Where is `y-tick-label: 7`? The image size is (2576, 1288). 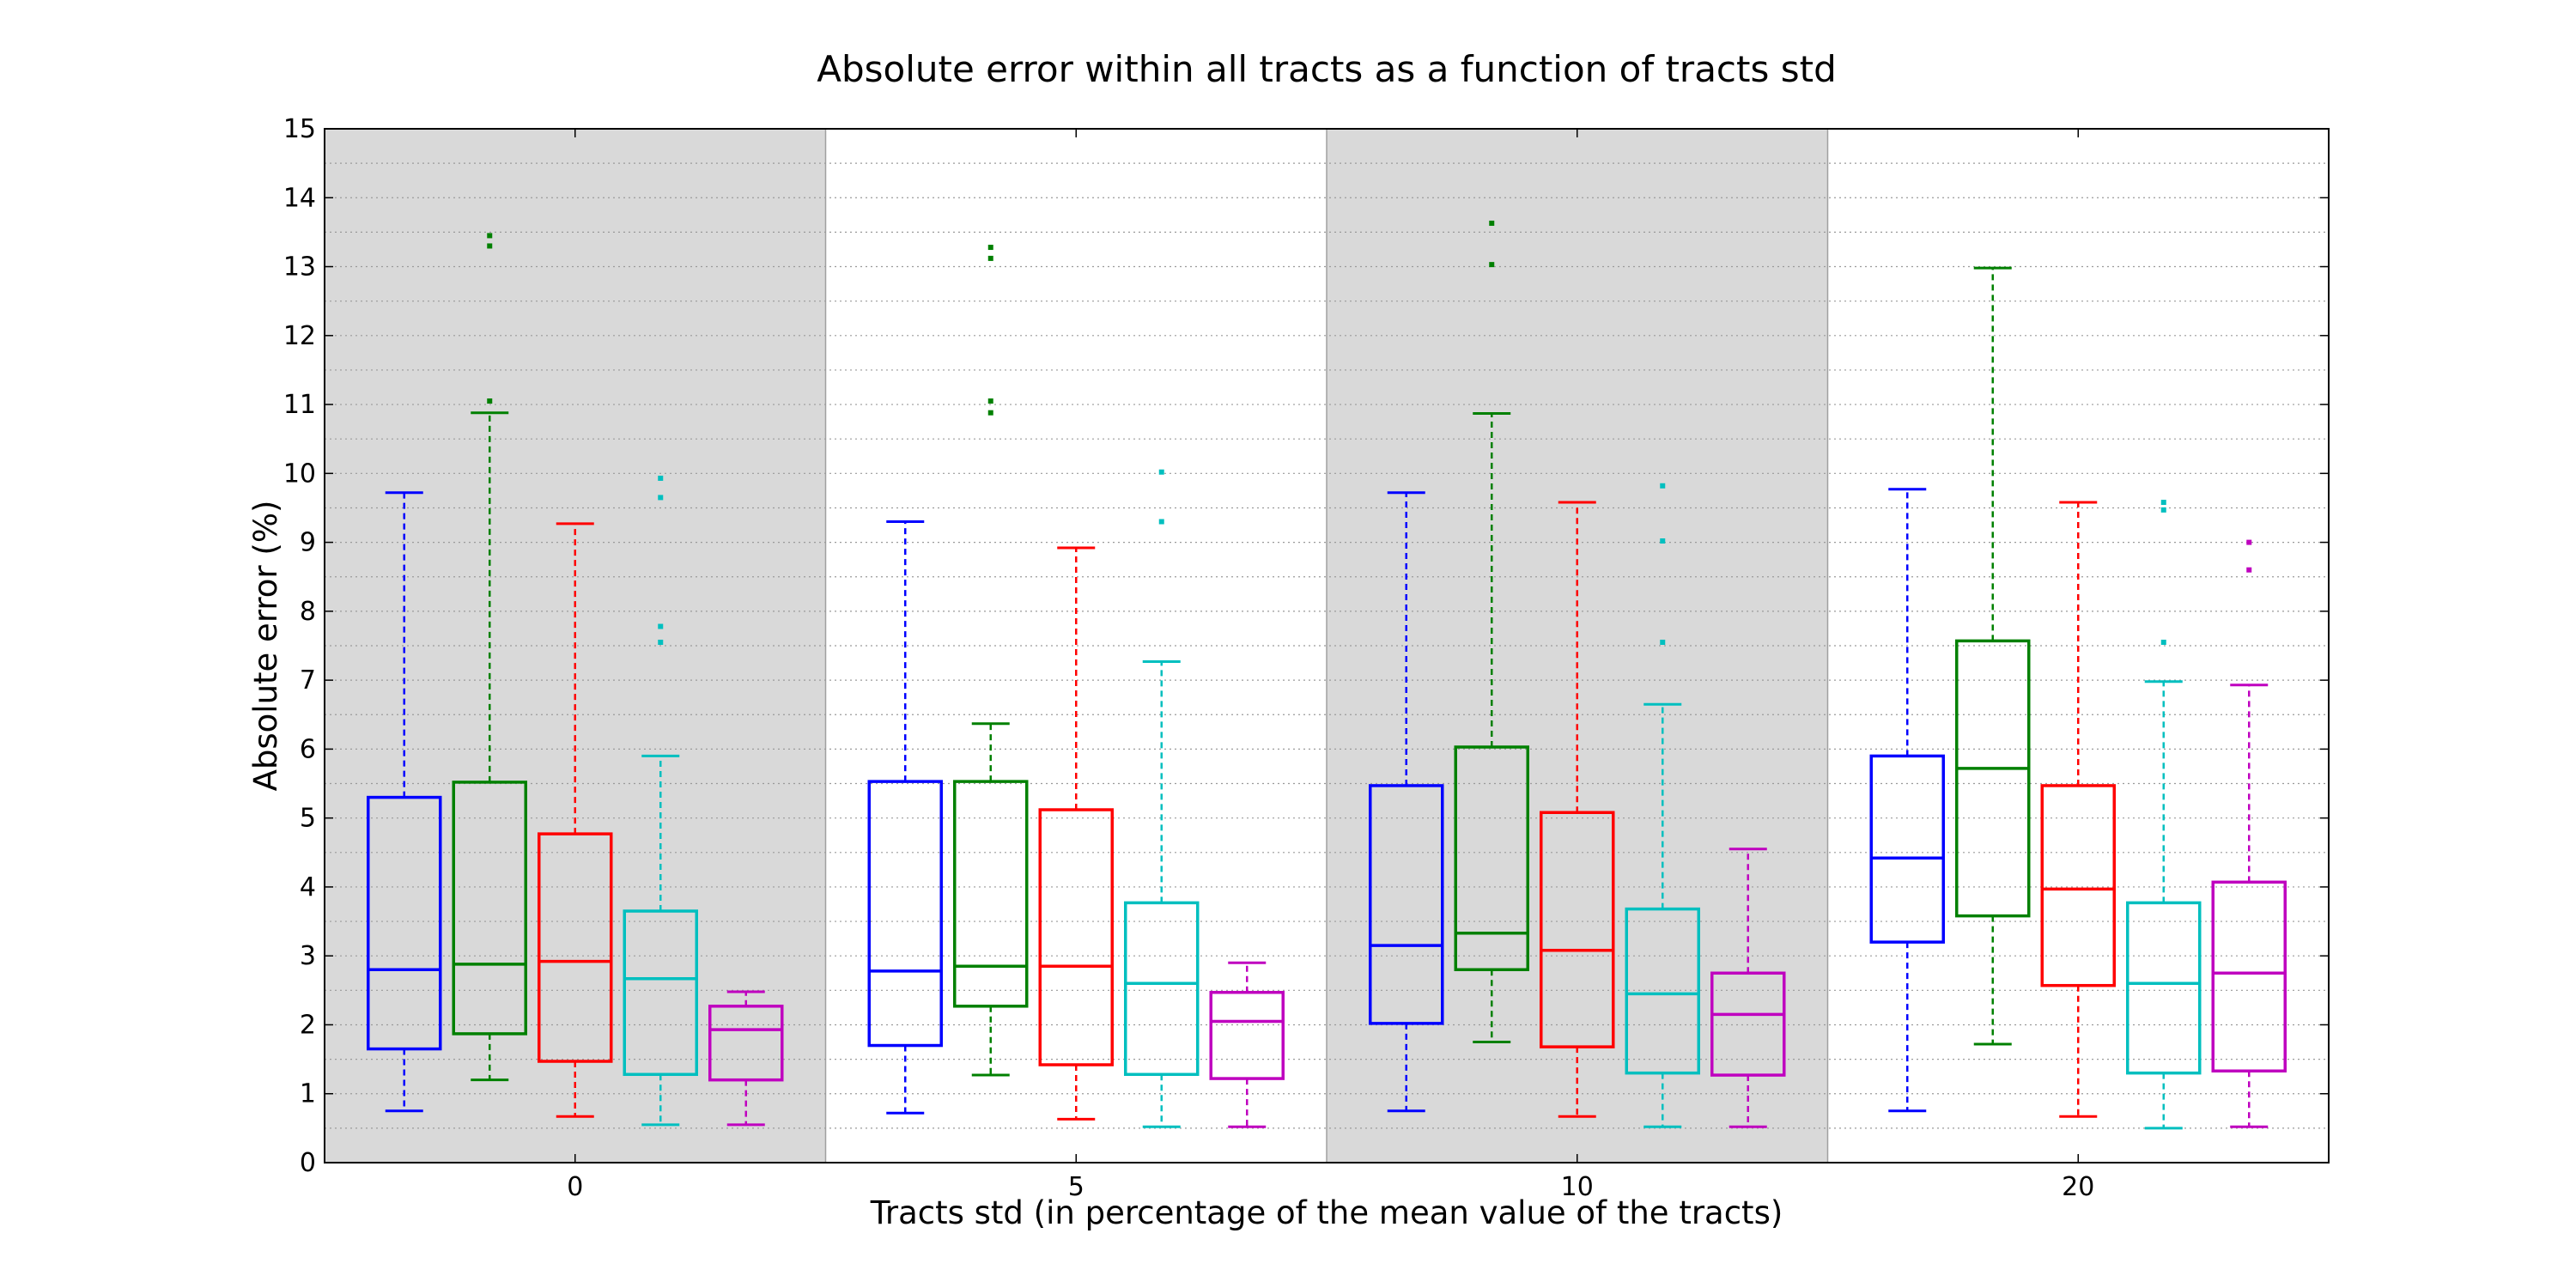 y-tick-label: 7 is located at coordinates (308, 680).